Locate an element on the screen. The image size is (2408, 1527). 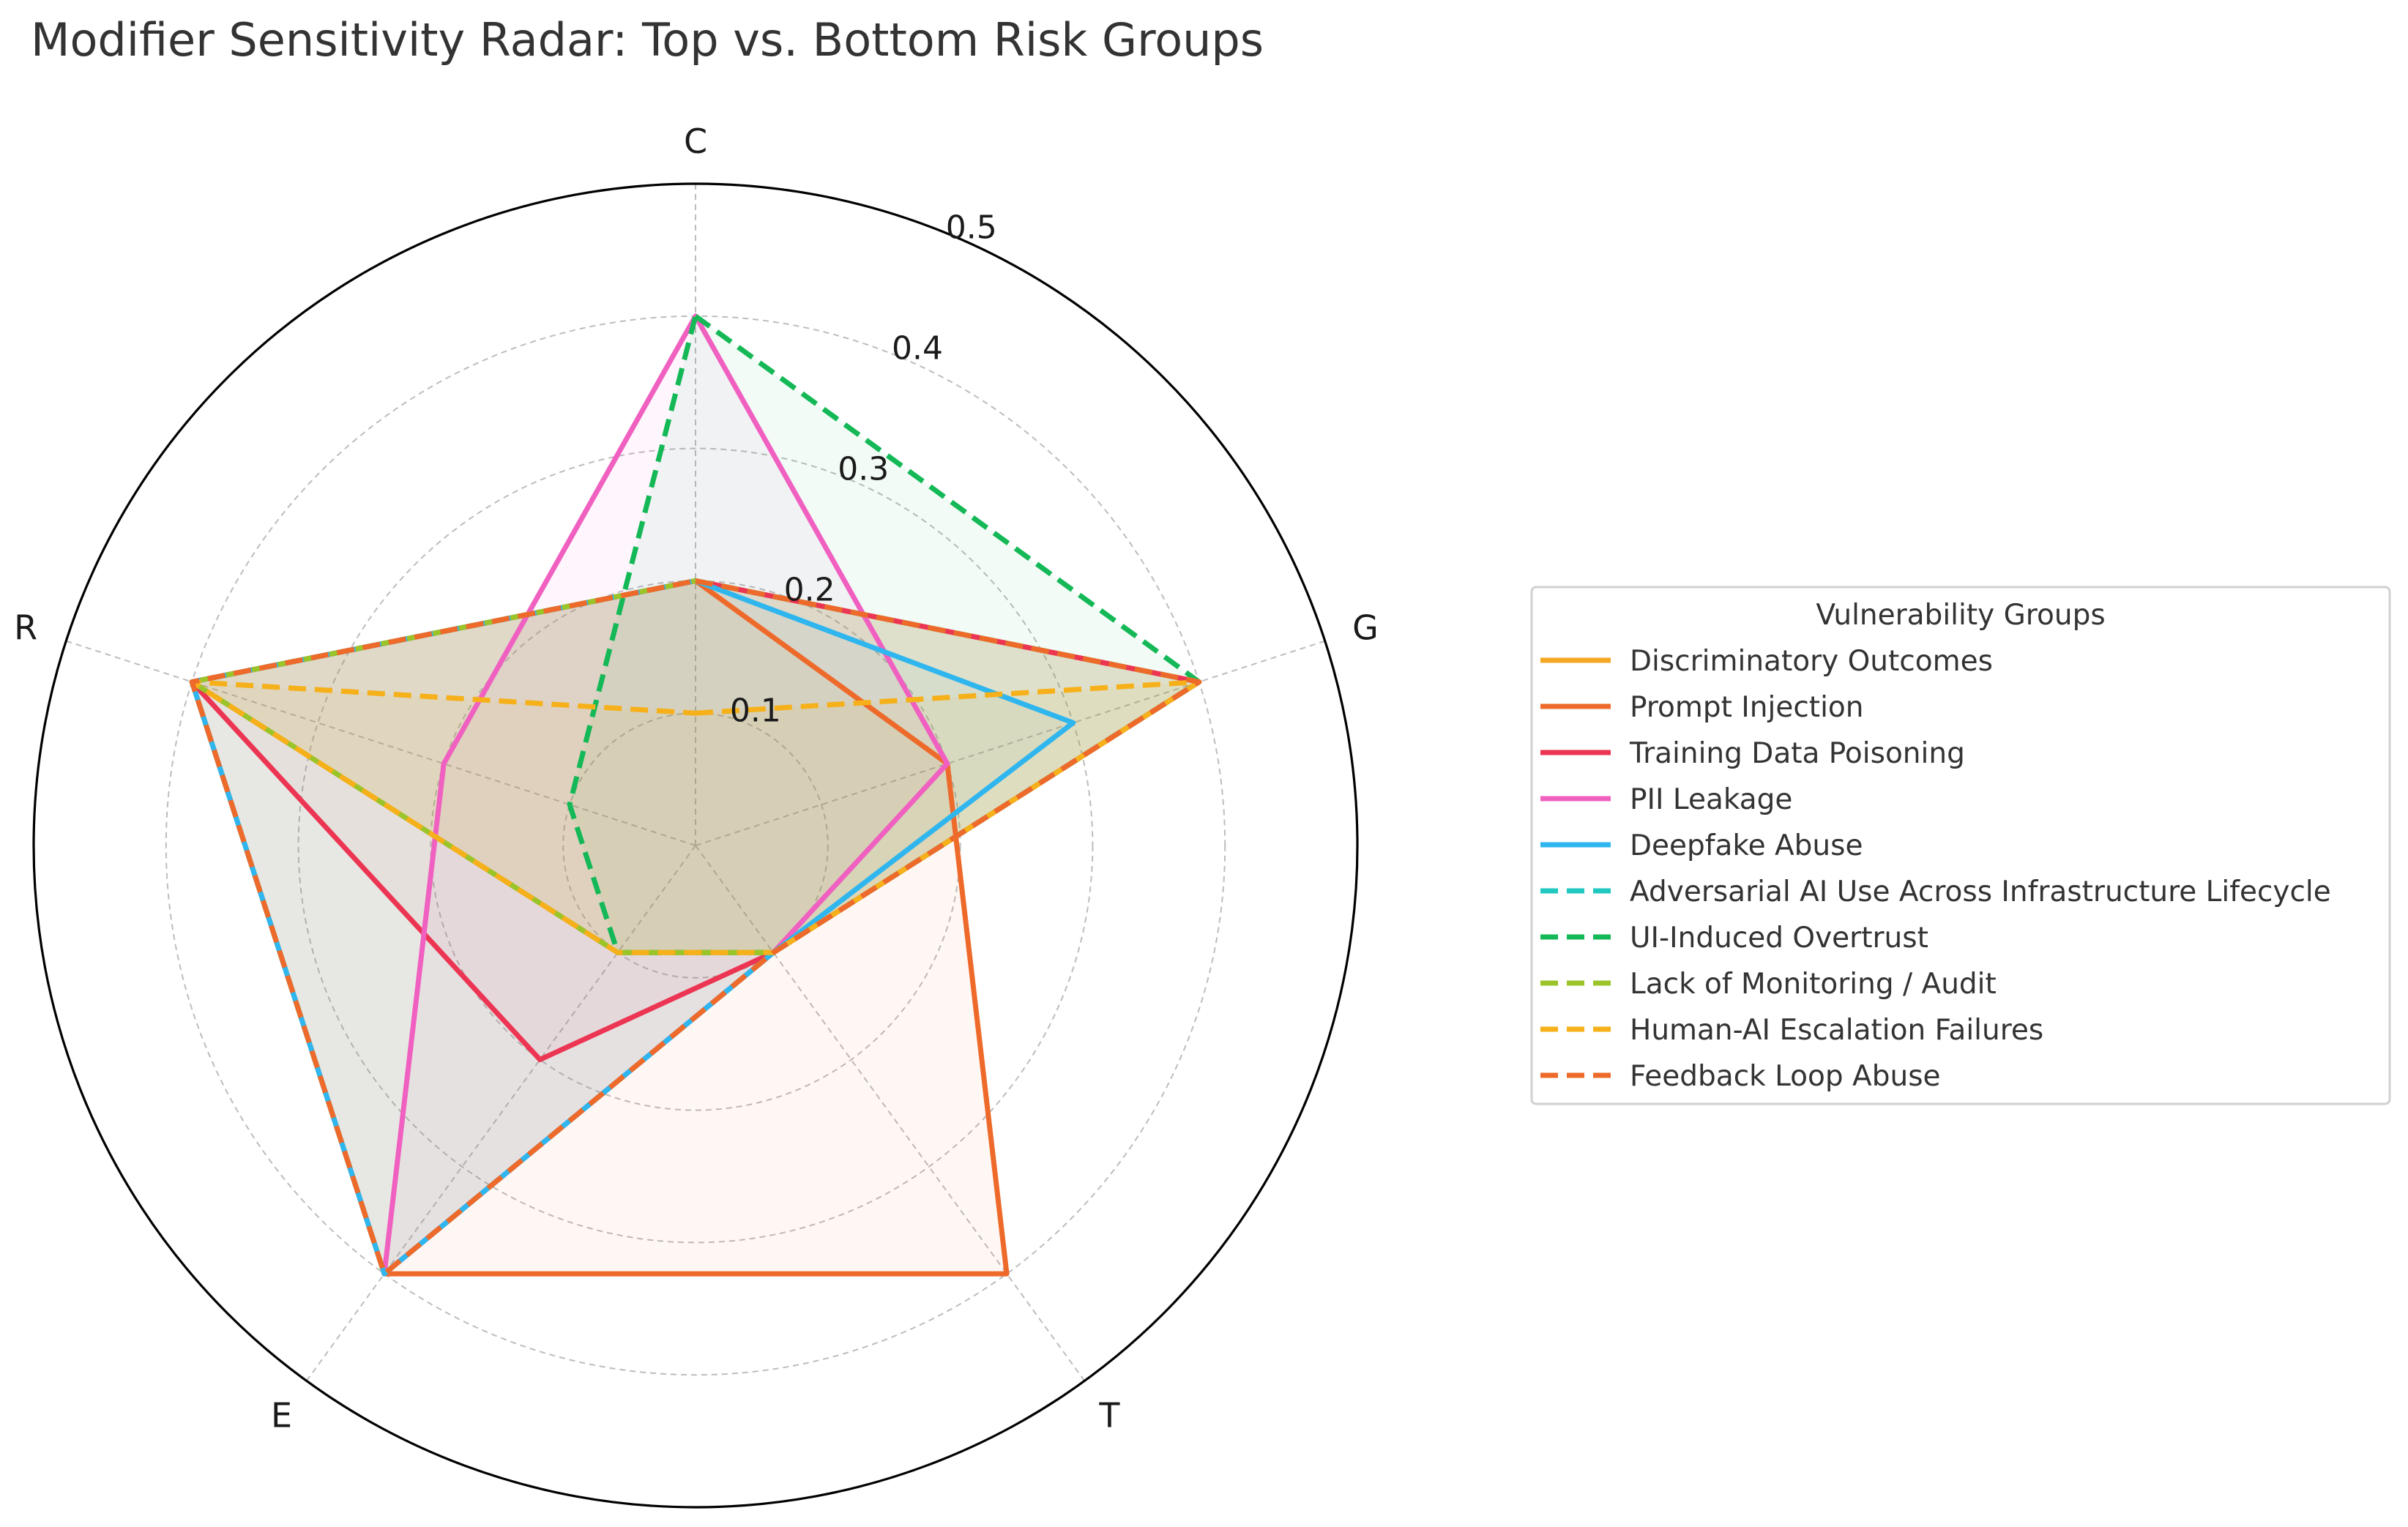
legend-item: Prompt Injection is located at coordinates (1702, 707).